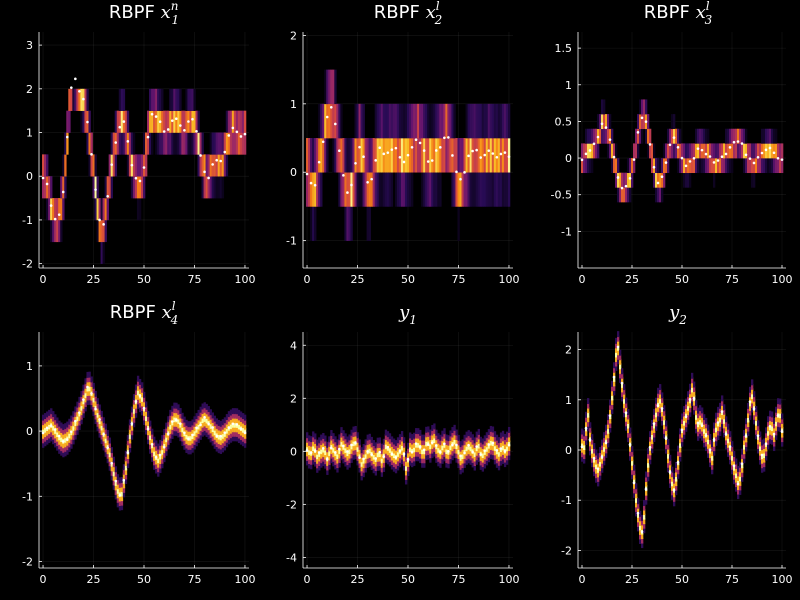  What do you see at coordinates (210, 143) in the screenshot?
I see `heat-cell-83-0.5` at bounding box center [210, 143].